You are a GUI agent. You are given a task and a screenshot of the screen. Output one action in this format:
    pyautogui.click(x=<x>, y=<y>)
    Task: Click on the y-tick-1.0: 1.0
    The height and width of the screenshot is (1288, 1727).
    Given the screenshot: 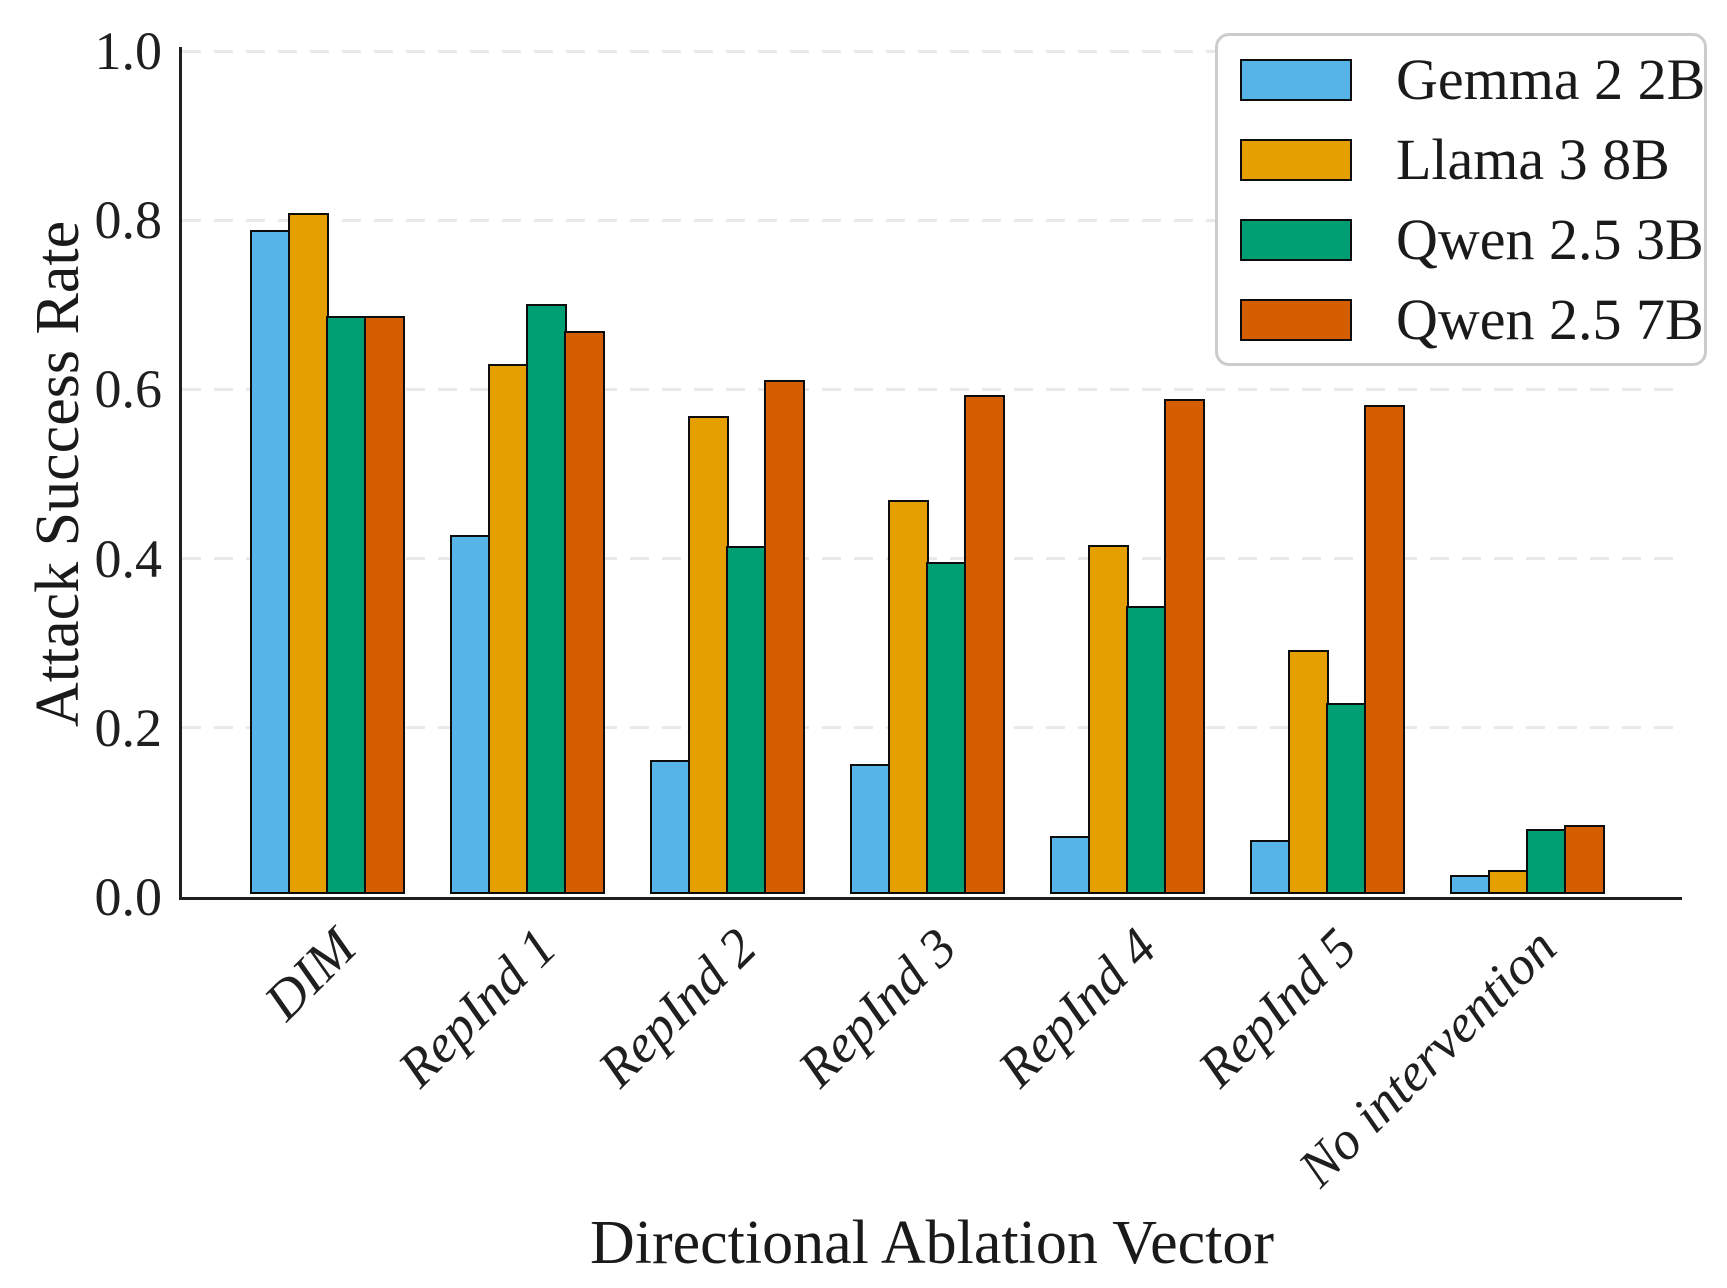 What is the action you would take?
    pyautogui.click(x=128, y=51)
    